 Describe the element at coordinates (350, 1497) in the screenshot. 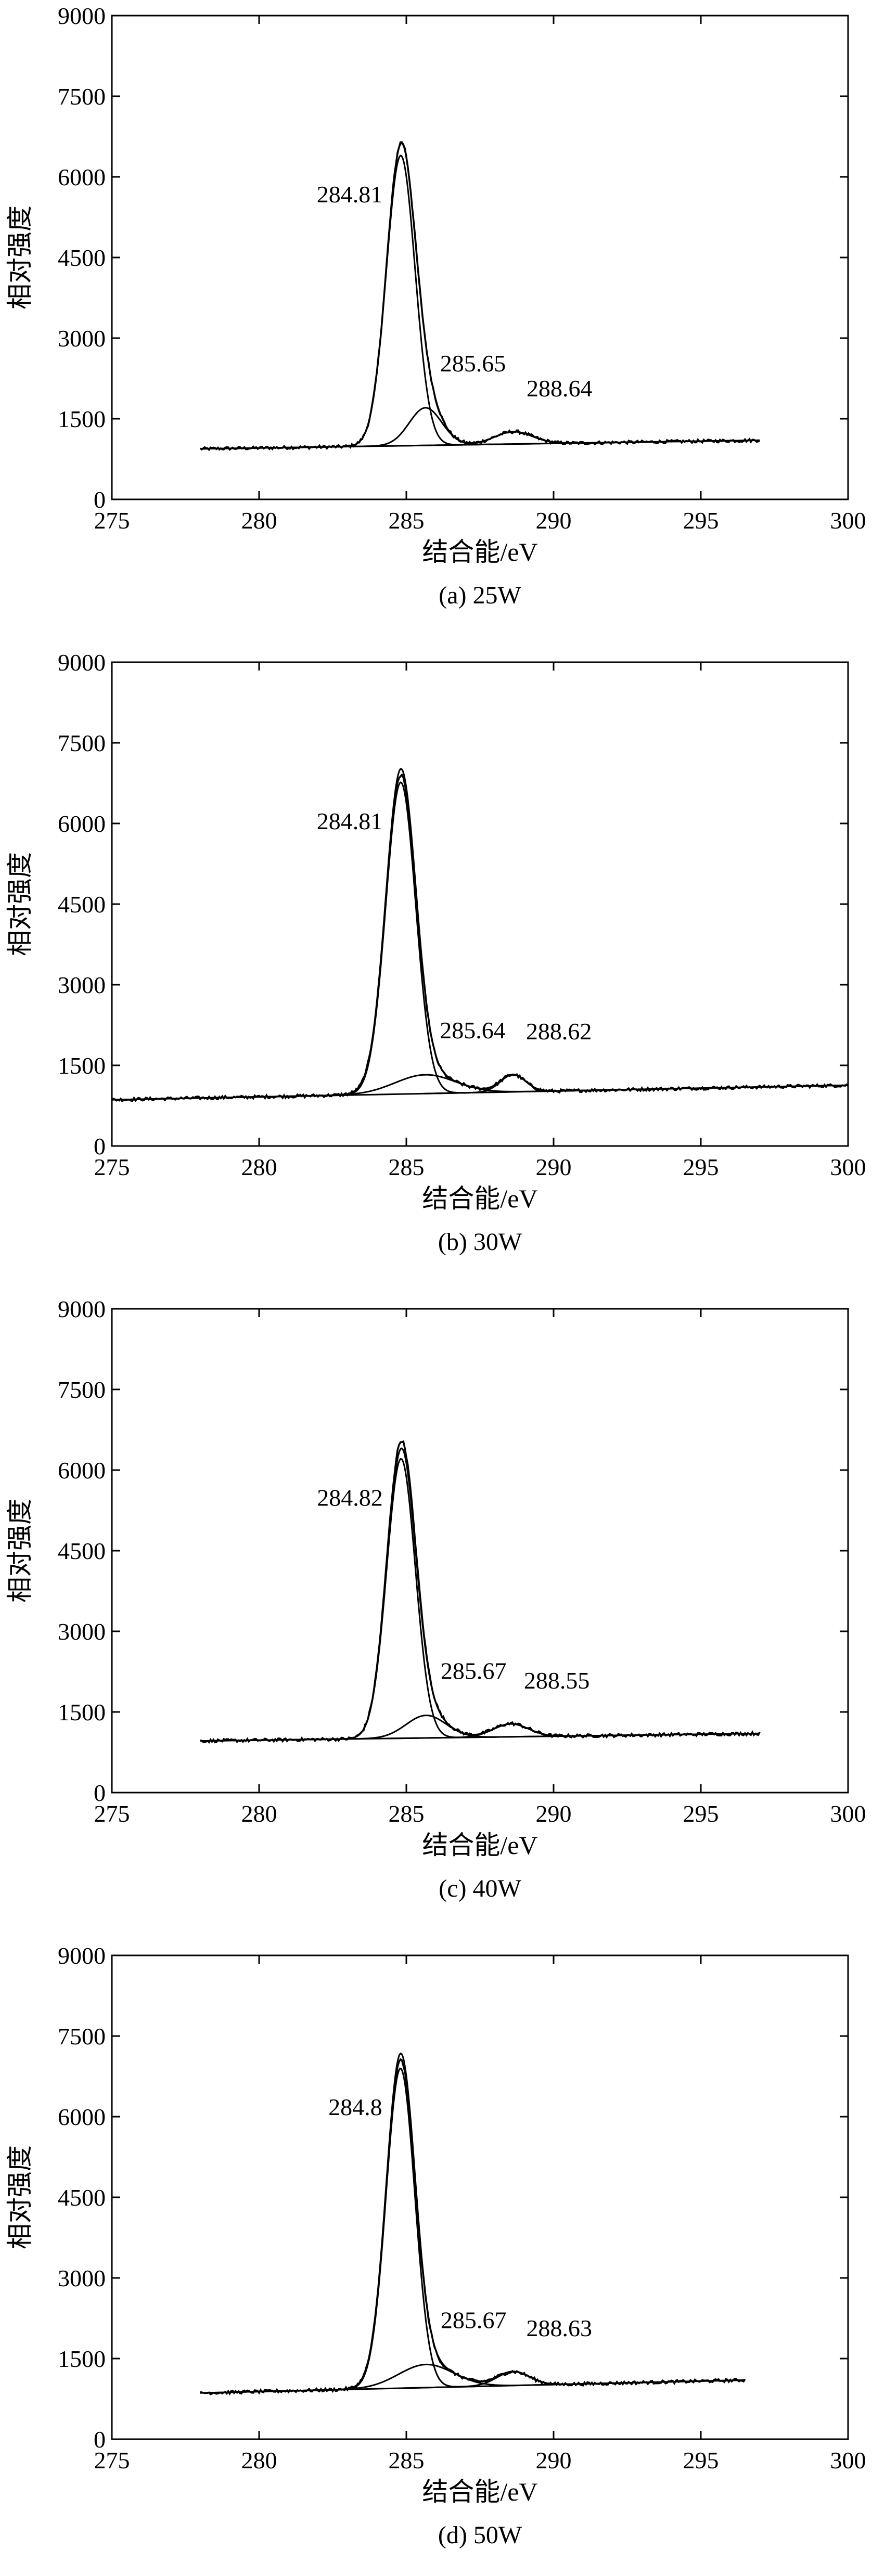

I see `peak-label: 284.82` at that location.